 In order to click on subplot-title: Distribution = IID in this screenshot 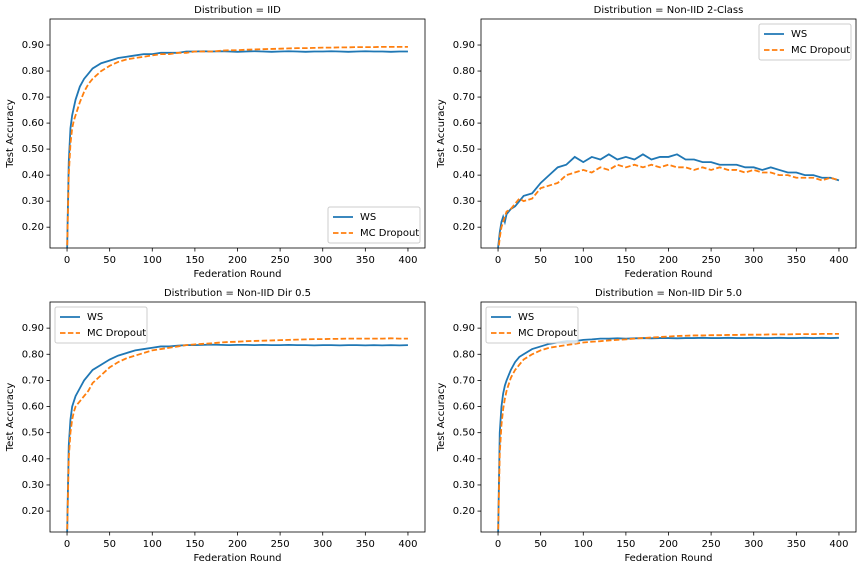, I will do `click(237, 10)`.